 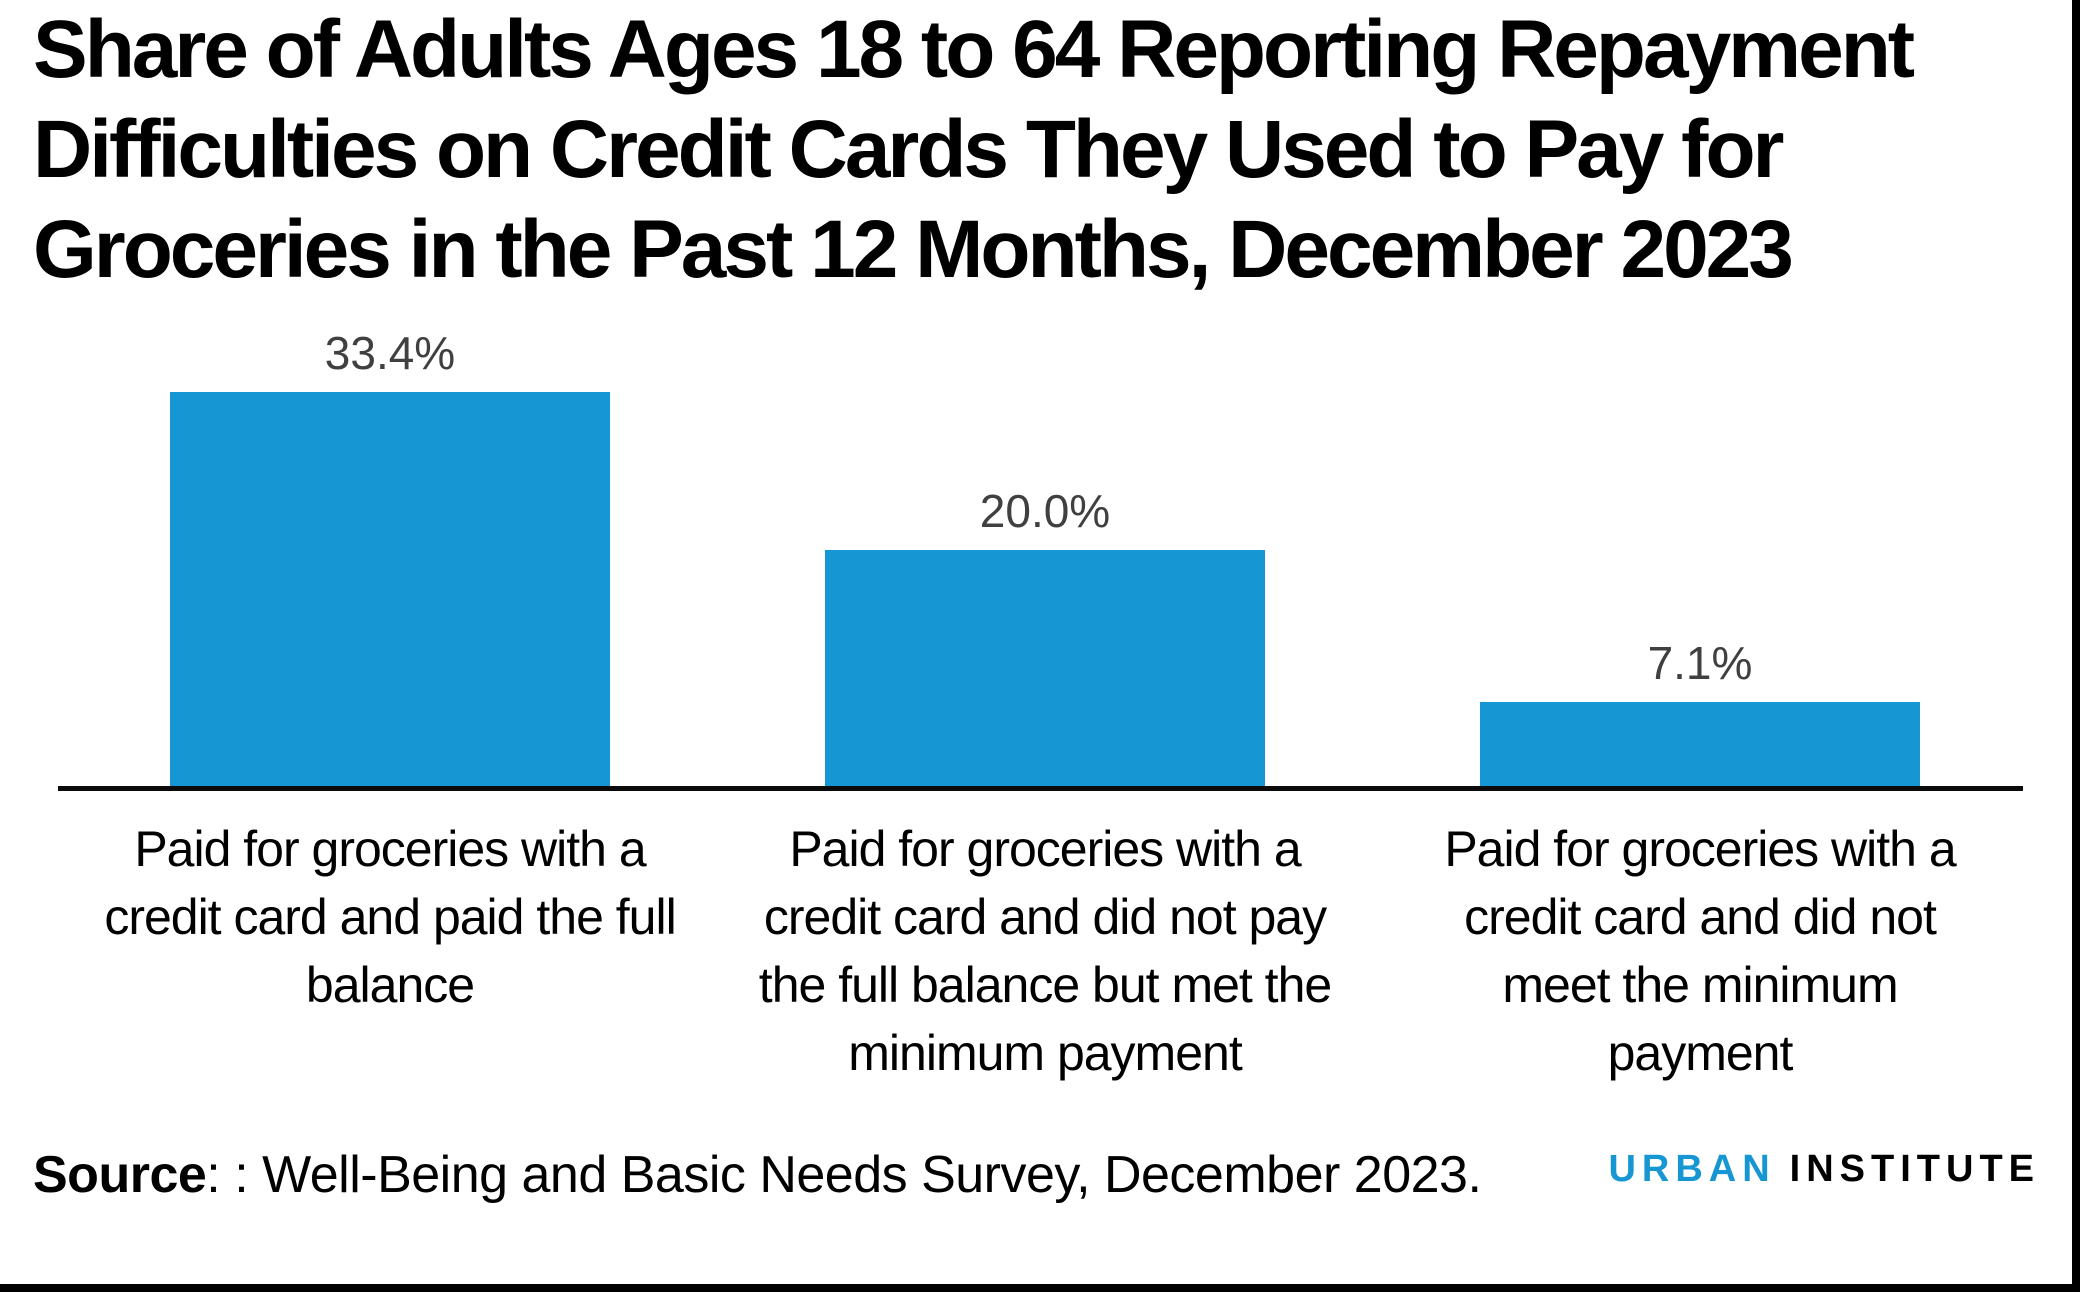 I want to click on right-border-strip, so click(x=2076, y=646).